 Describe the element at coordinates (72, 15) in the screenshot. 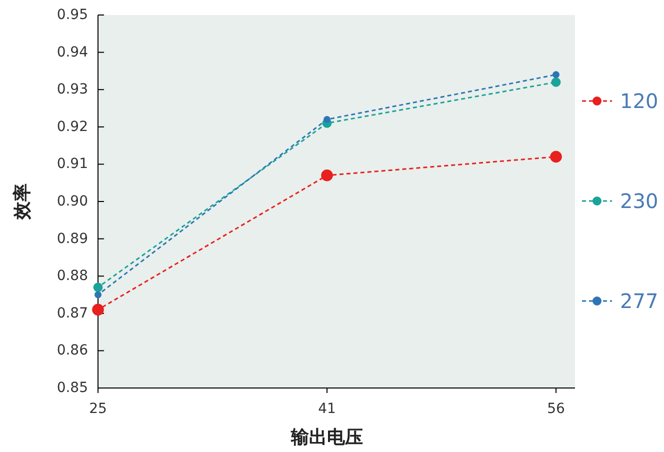

I see `y-tick-label: 0.95` at that location.